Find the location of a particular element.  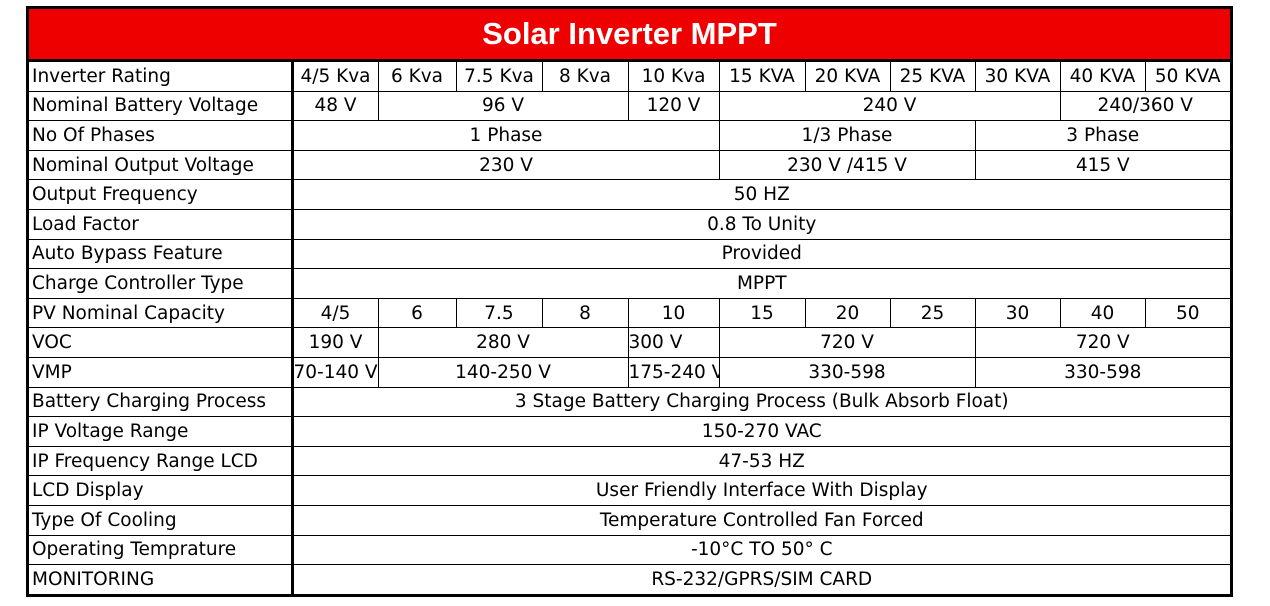

table-row-ip-frequency: IP Frequency Range LCD 47-53 HZ is located at coordinates (629, 461).